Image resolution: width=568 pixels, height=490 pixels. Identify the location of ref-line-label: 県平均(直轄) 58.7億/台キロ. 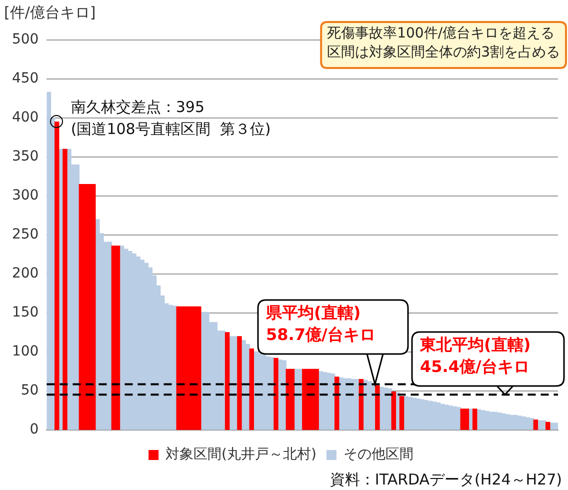
(320, 323).